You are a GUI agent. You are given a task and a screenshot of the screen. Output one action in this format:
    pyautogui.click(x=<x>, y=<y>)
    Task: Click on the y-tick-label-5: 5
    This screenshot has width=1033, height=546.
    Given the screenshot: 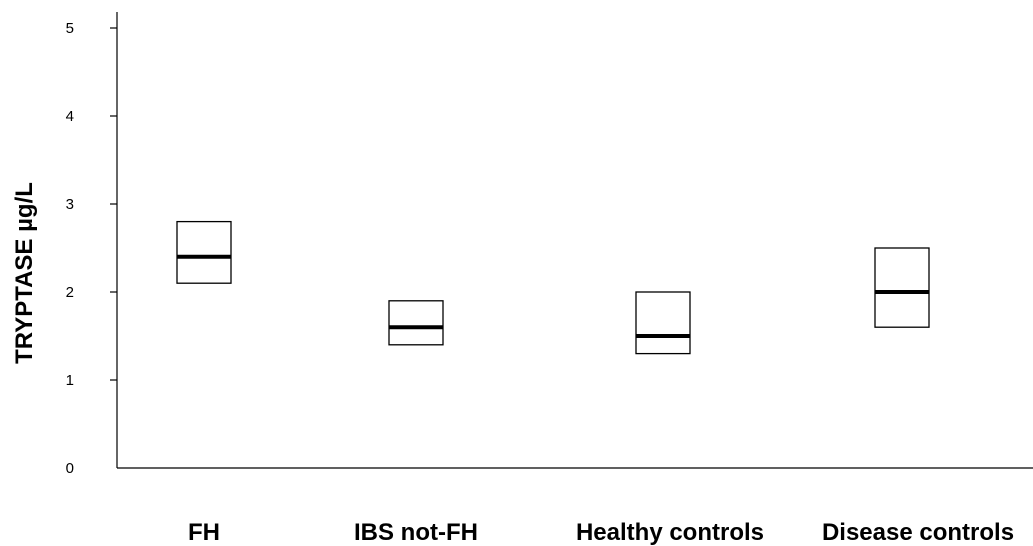 What is the action you would take?
    pyautogui.click(x=70, y=28)
    